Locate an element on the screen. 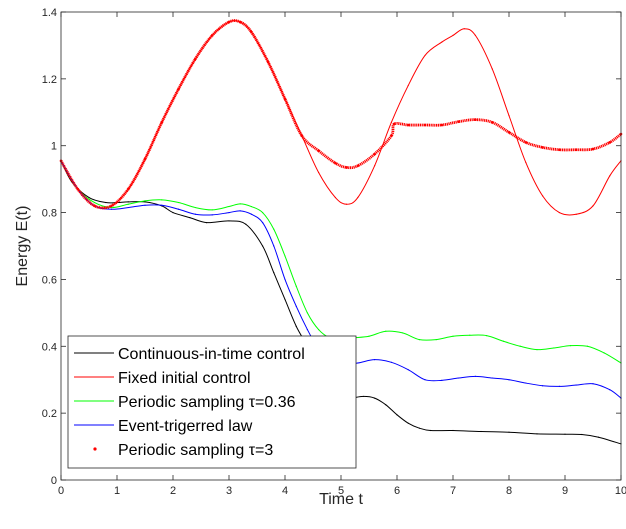  legend-item-periodic-sampling-tau-3: Periodic sampling τ=3 is located at coordinates (183, 450).